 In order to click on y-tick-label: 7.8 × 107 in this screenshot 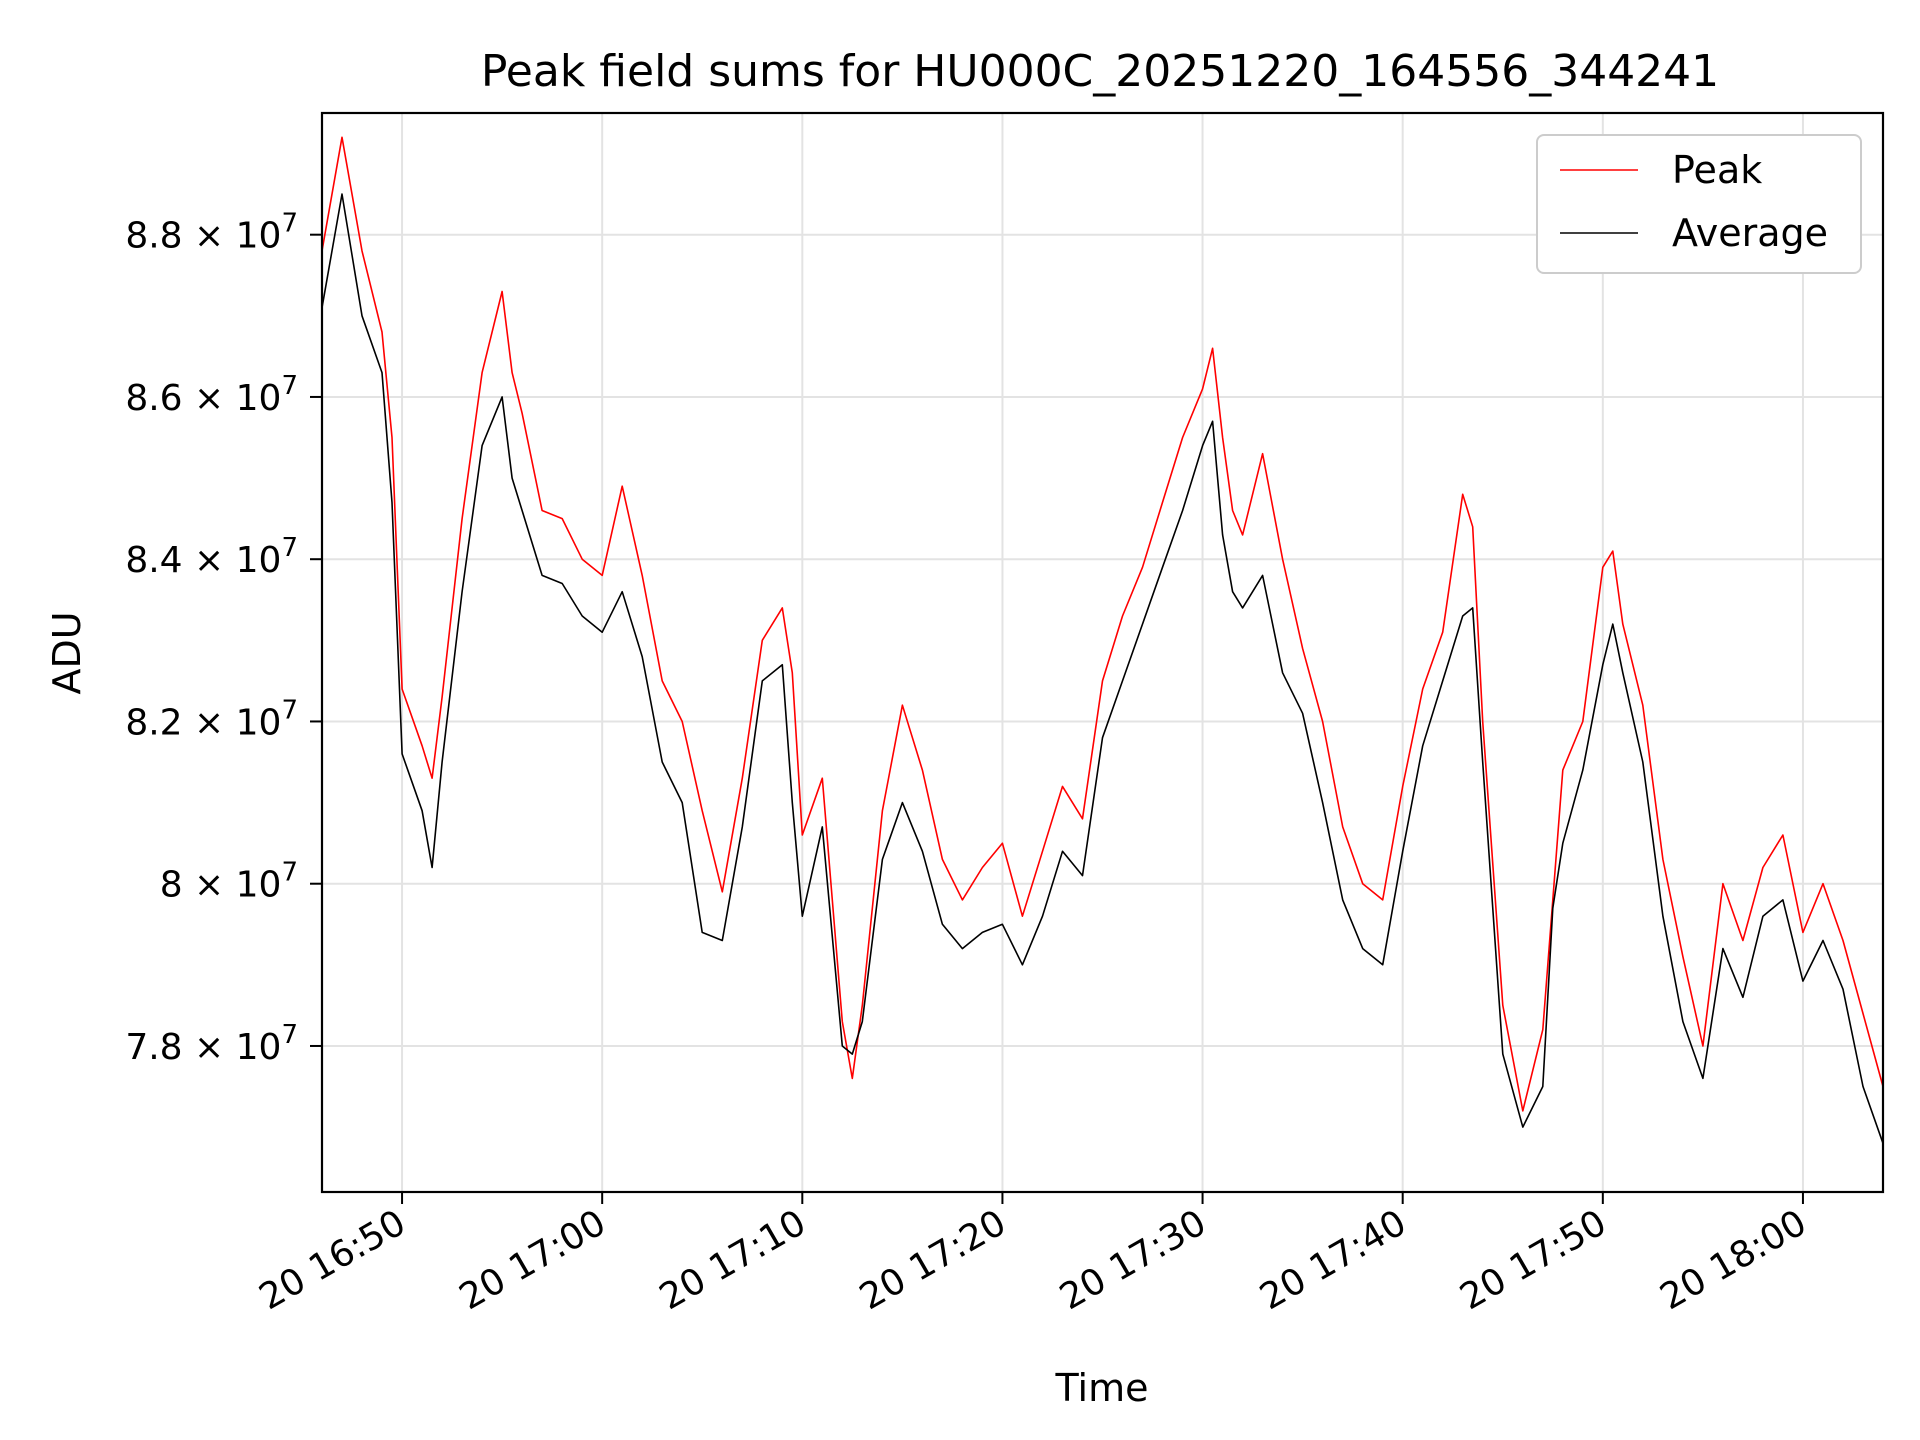, I will do `click(211, 1044)`.